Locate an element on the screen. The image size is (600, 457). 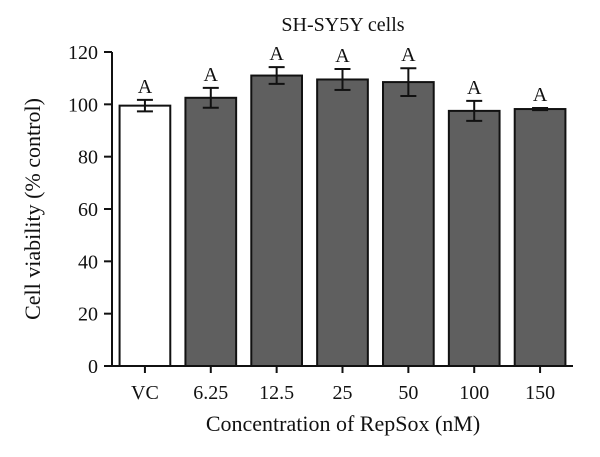
y-tick-label: 120 is located at coordinates (83, 53).